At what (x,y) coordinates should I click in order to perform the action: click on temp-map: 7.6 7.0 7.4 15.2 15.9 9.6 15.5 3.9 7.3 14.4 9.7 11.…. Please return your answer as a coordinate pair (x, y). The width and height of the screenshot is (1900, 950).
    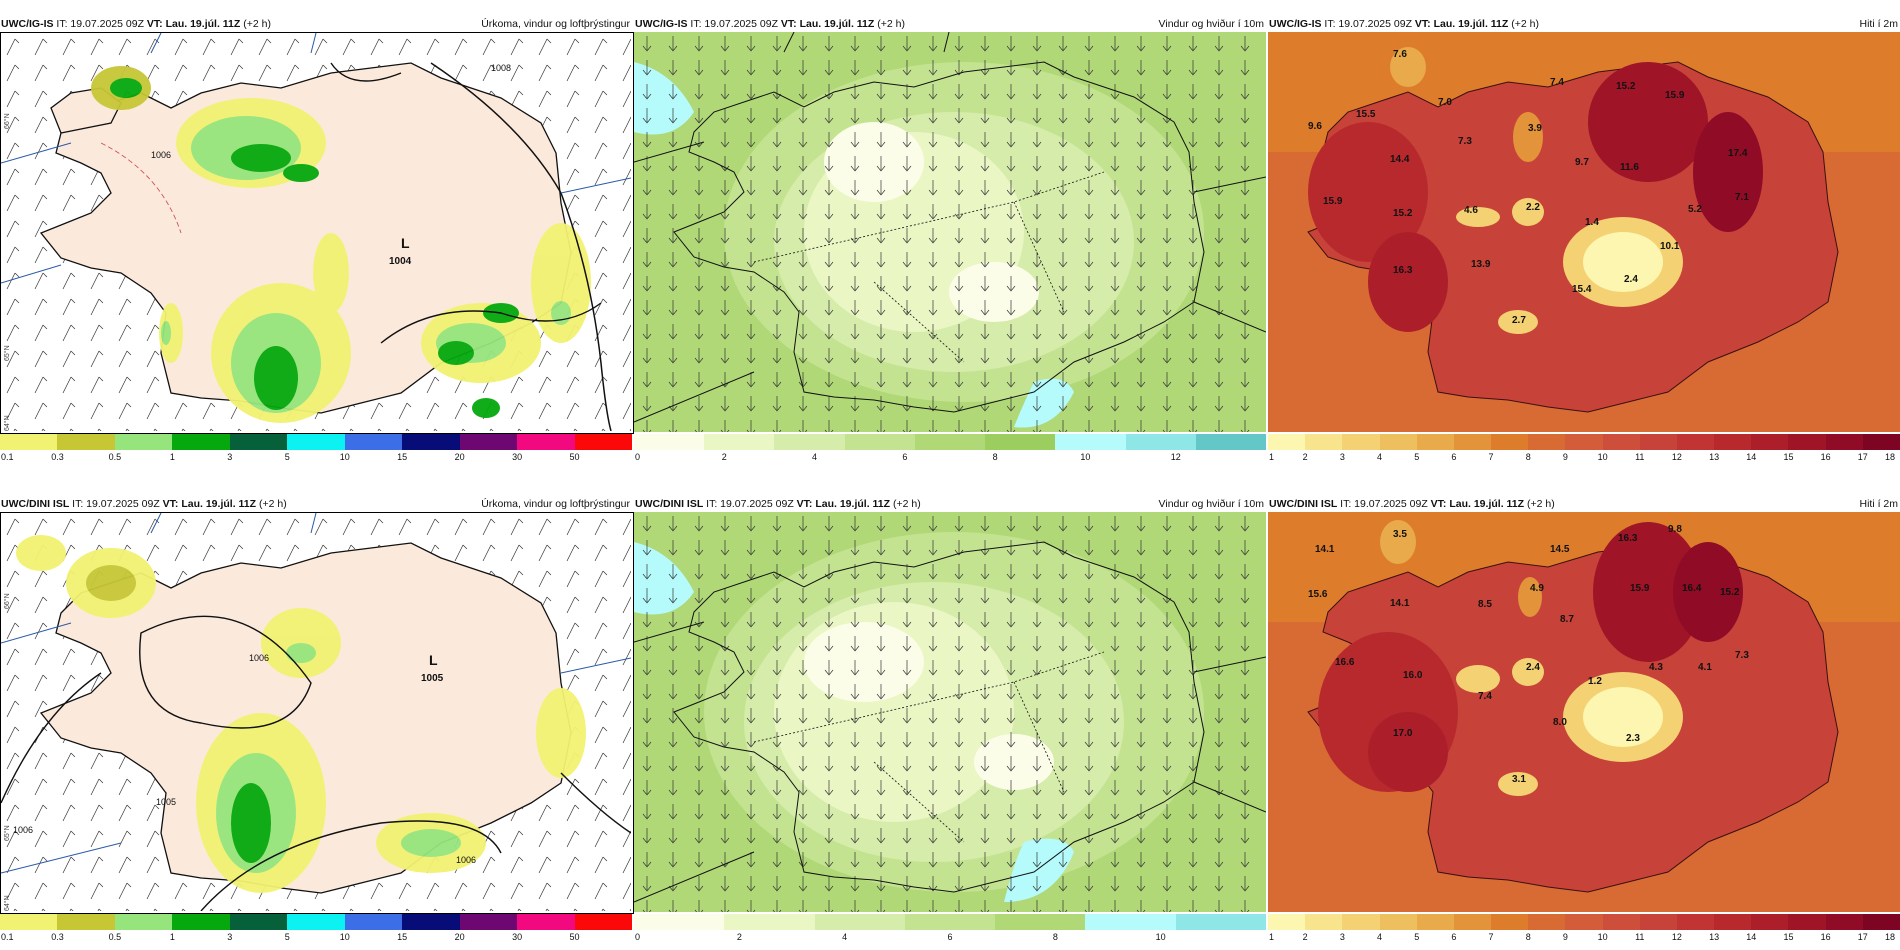
    Looking at the image, I should click on (1584, 232).